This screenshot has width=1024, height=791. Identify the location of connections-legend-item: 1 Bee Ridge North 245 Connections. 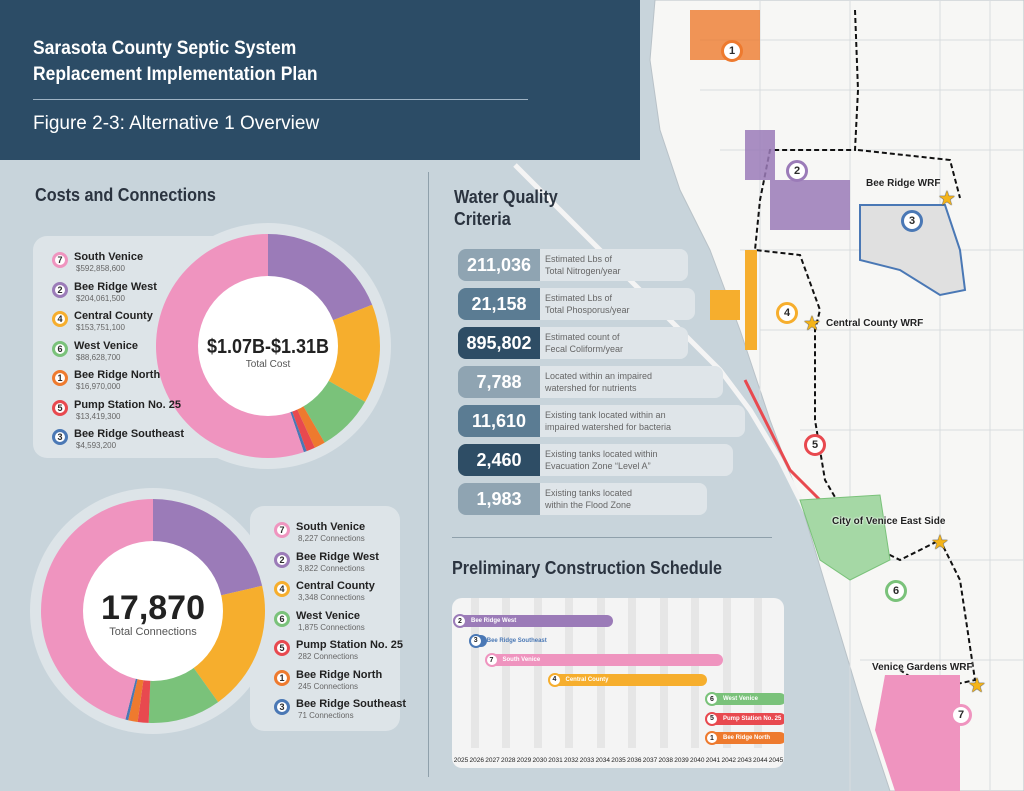
(340, 684).